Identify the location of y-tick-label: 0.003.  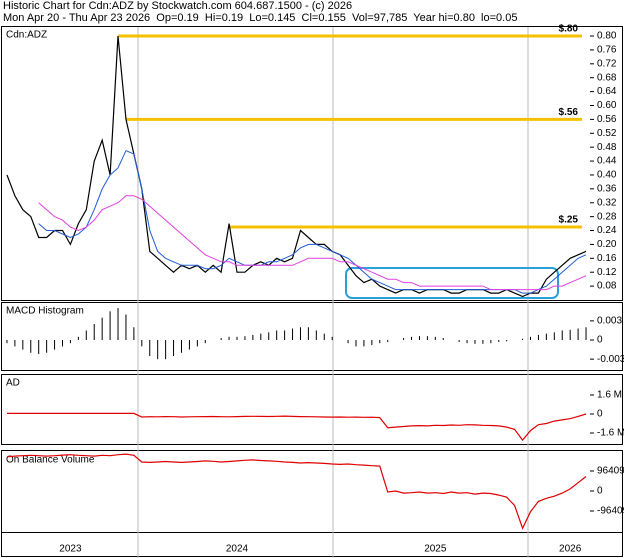
(609, 321).